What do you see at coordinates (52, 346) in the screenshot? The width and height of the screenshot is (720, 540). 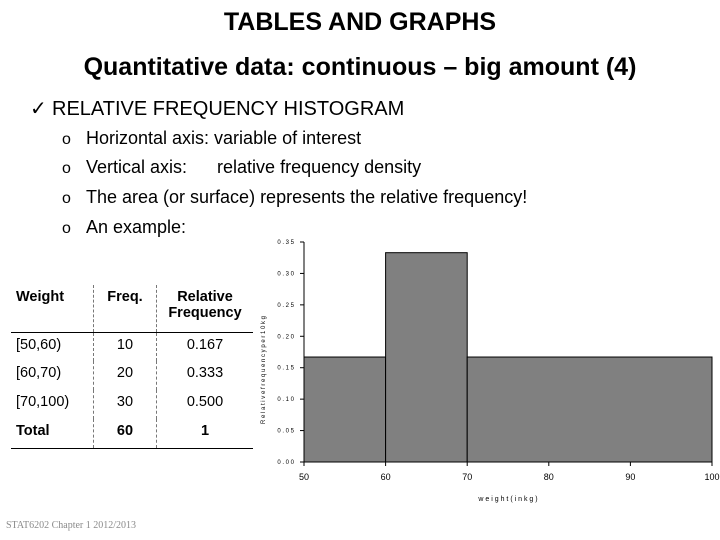 I see `cell-weight: [50,60)` at bounding box center [52, 346].